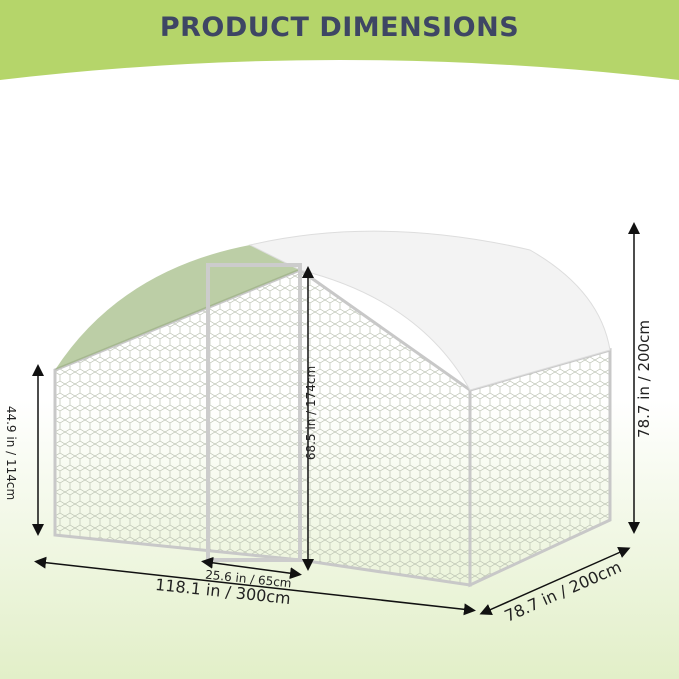 The height and width of the screenshot is (679, 679). I want to click on header-banner, so click(339, 40).